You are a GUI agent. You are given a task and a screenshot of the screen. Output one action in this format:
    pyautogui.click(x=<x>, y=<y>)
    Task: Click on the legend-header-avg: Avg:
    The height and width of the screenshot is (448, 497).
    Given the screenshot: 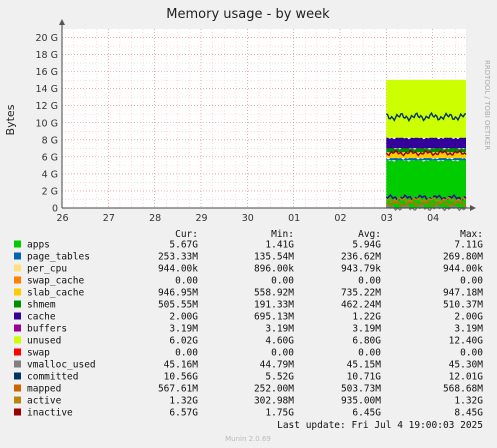 What is the action you would take?
    pyautogui.click(x=369, y=234)
    